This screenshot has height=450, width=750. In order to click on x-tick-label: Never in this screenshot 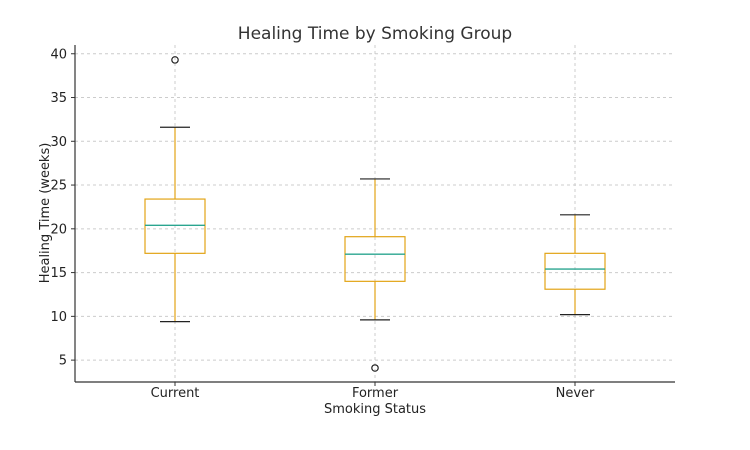, I will do `click(575, 393)`.